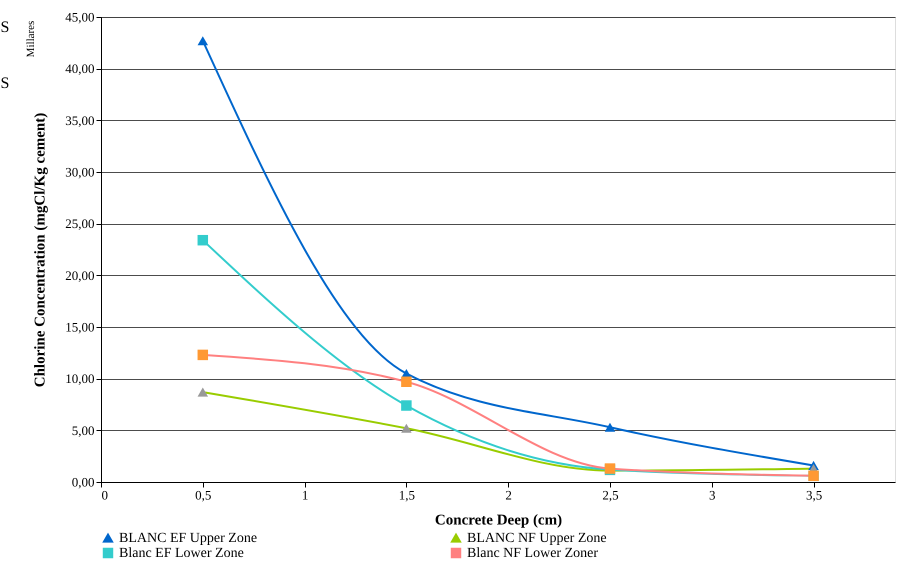 The image size is (905, 583). Describe the element at coordinates (79, 275) in the screenshot. I see `y-tick-label: 20,00` at that location.